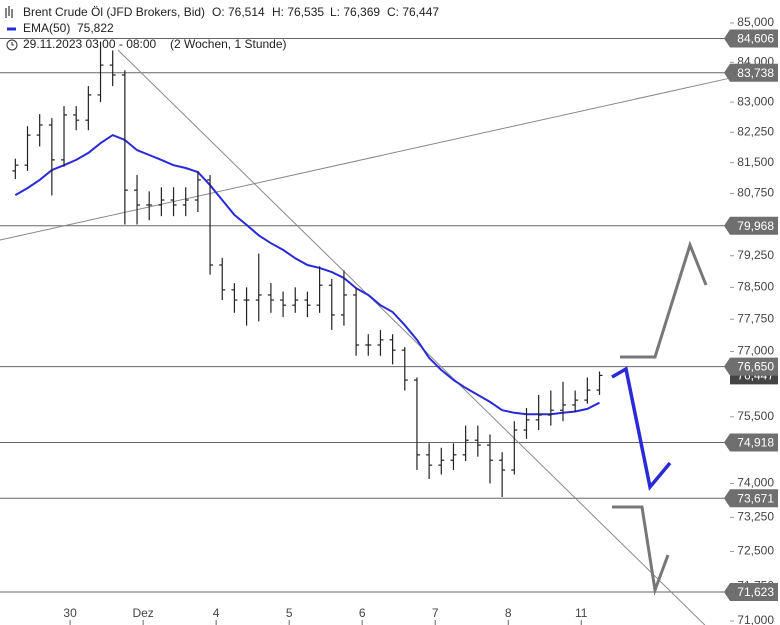 This screenshot has width=780, height=625. I want to click on x-tick-label: 8, so click(508, 613).